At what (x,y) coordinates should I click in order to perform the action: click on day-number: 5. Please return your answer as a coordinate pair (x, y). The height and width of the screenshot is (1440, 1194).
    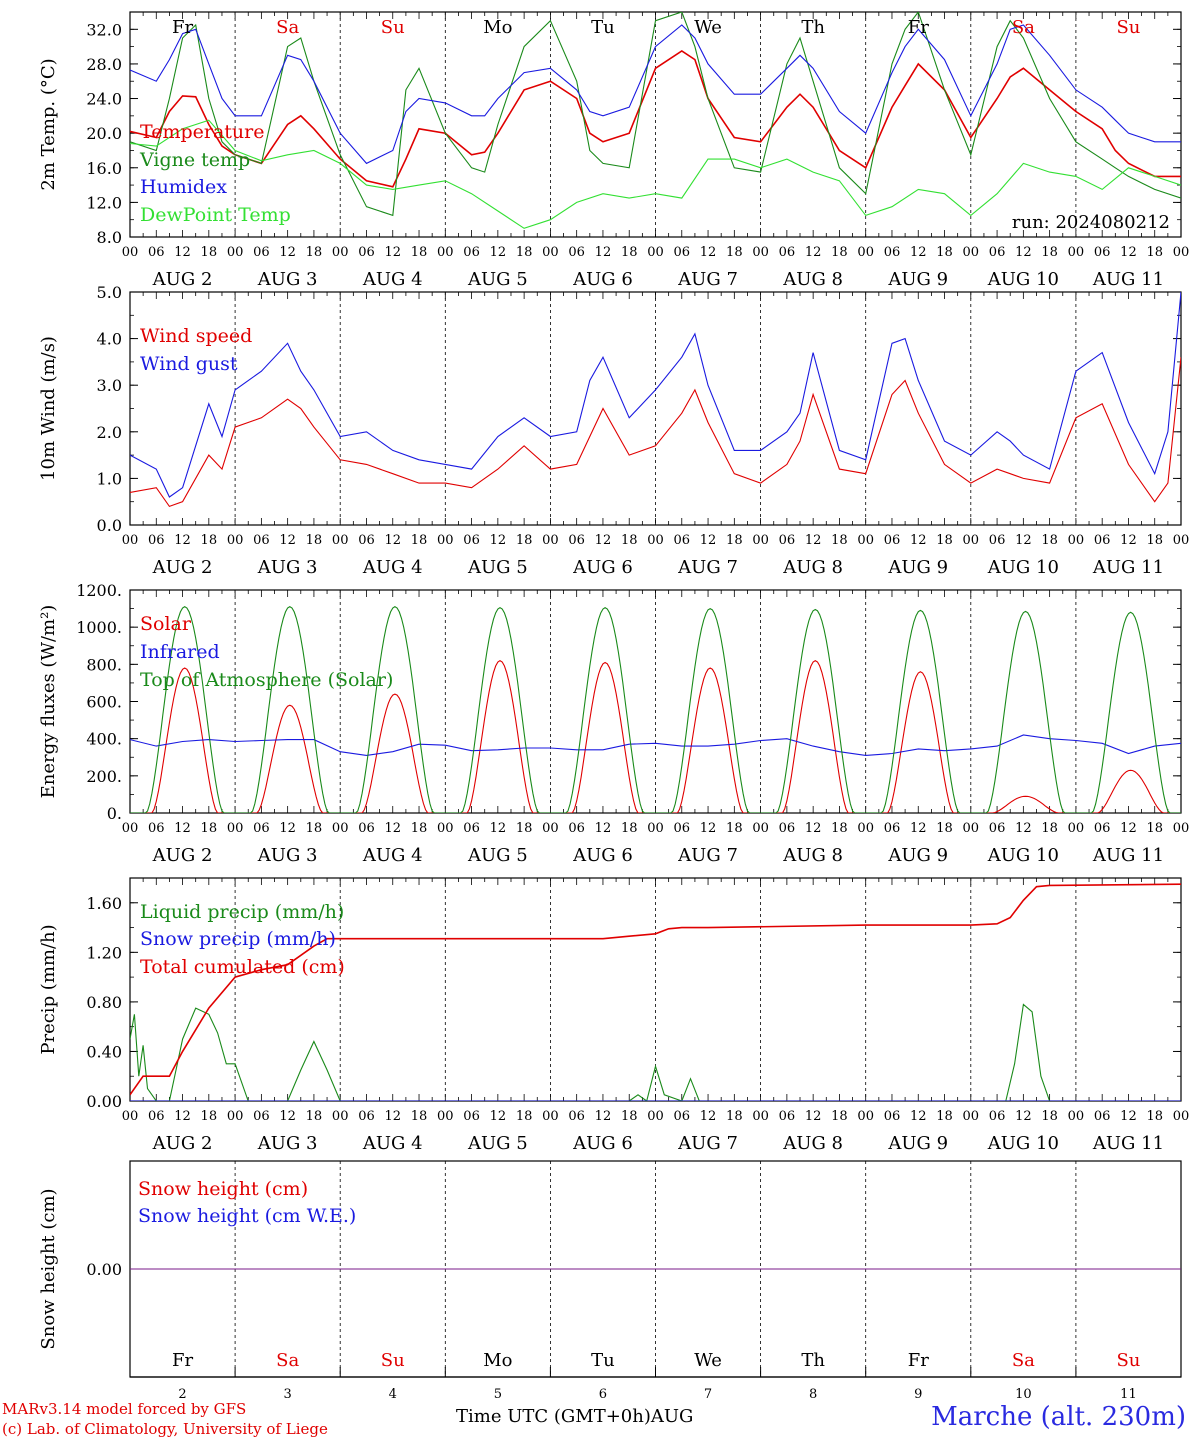
    Looking at the image, I should click on (498, 1394).